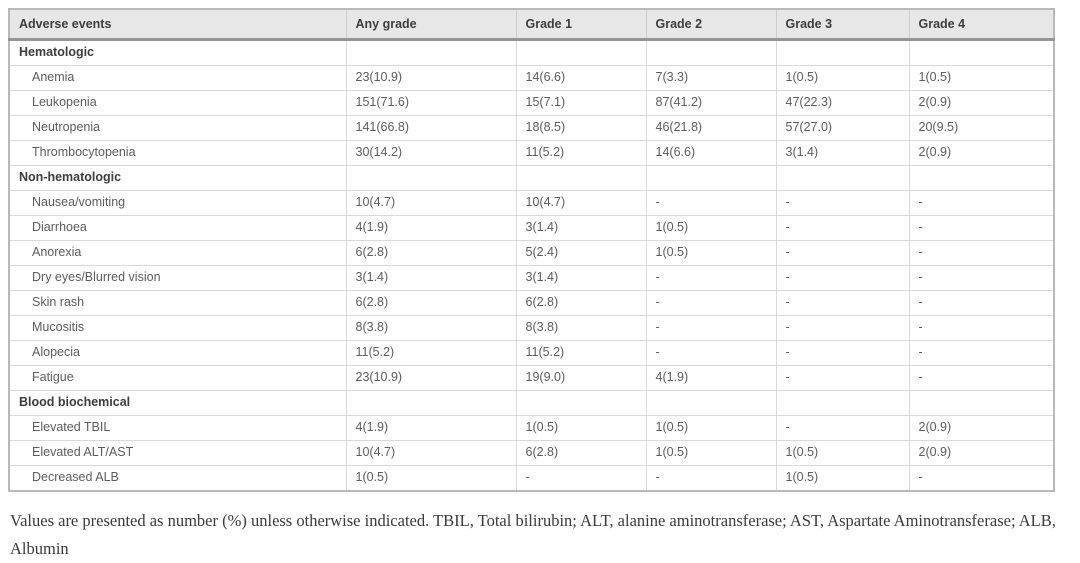  I want to click on value-cell: 15(7.1), so click(581, 103).